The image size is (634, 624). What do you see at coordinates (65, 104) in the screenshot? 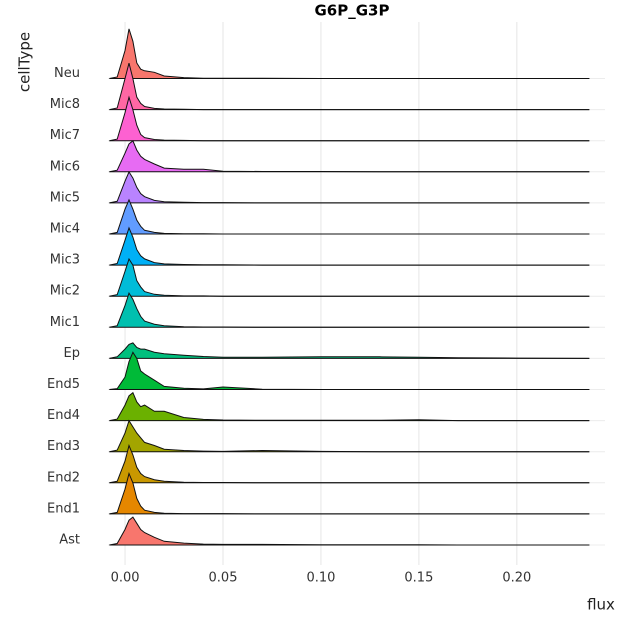
I see `y-tick-label: Mic8` at bounding box center [65, 104].